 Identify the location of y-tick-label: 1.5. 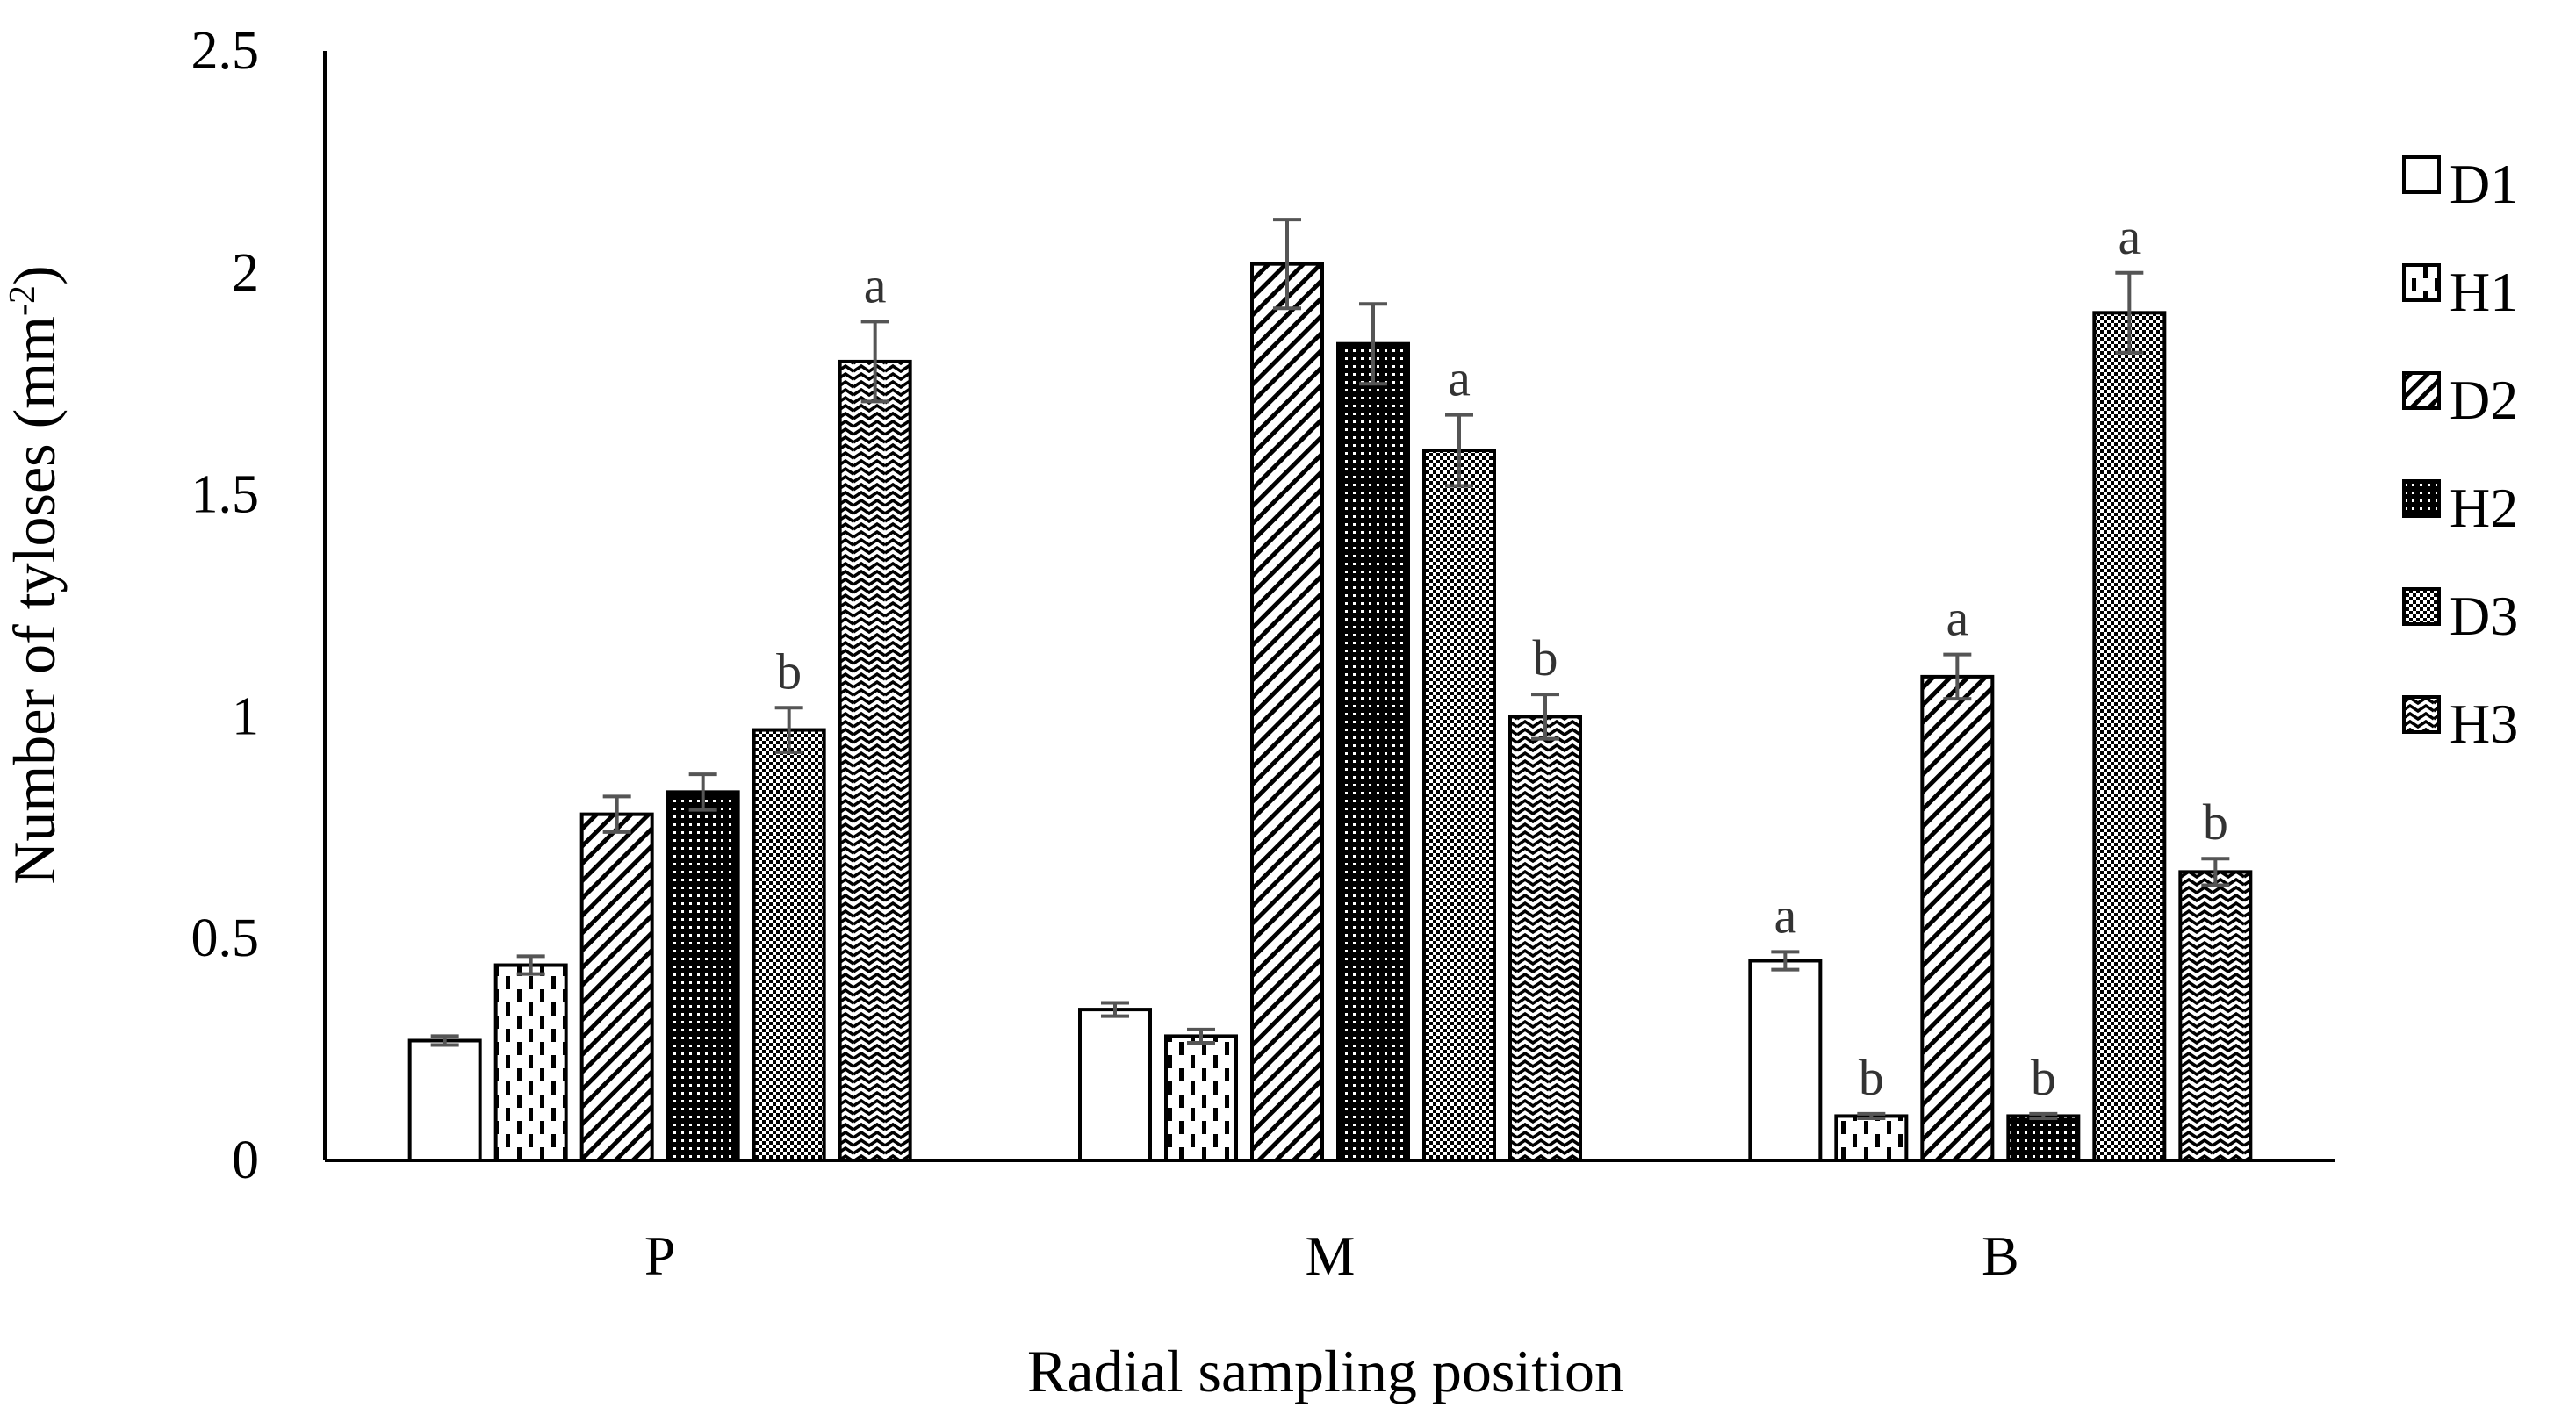
(225, 495).